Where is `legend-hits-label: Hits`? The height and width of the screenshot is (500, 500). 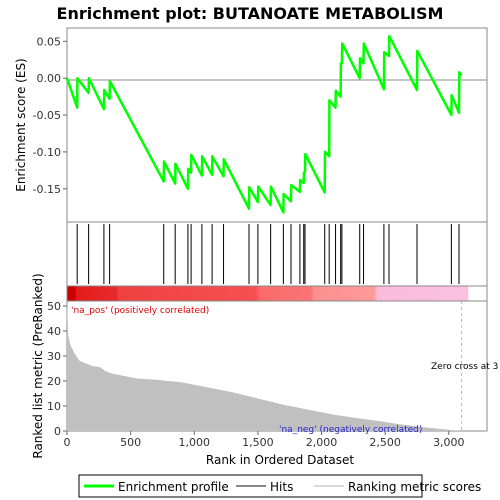 legend-hits-label: Hits is located at coordinates (281, 487).